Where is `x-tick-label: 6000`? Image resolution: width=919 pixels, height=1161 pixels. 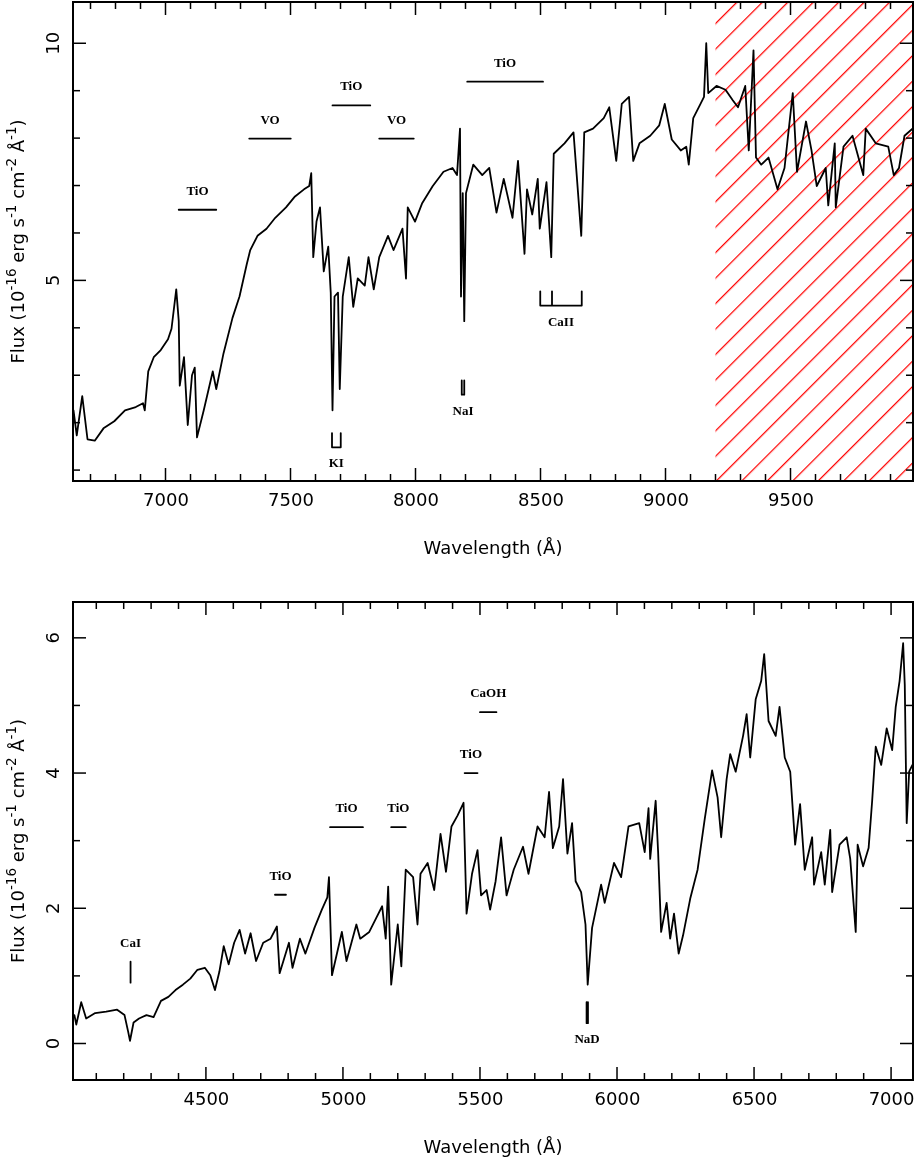 x-tick-label: 6000 is located at coordinates (617, 1098).